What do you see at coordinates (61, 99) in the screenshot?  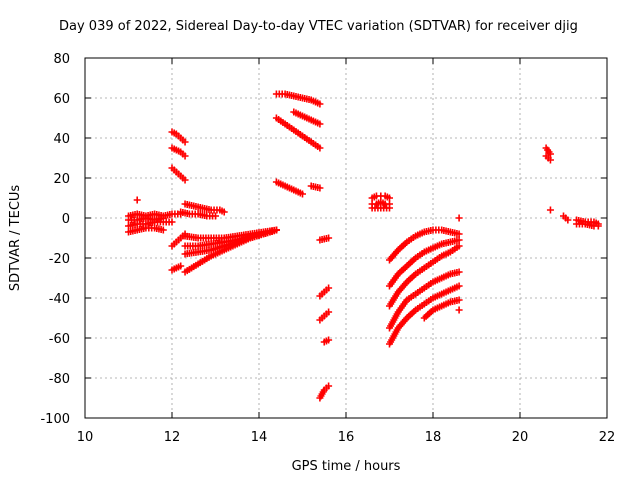 I see `y-tick-label-8: 60` at bounding box center [61, 99].